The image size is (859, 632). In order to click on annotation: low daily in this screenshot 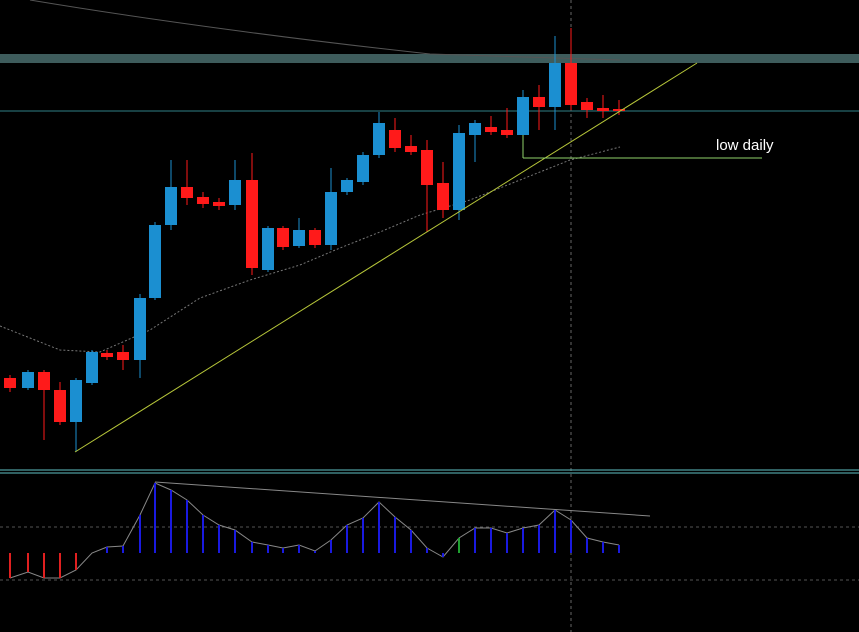, I will do `click(745, 145)`.